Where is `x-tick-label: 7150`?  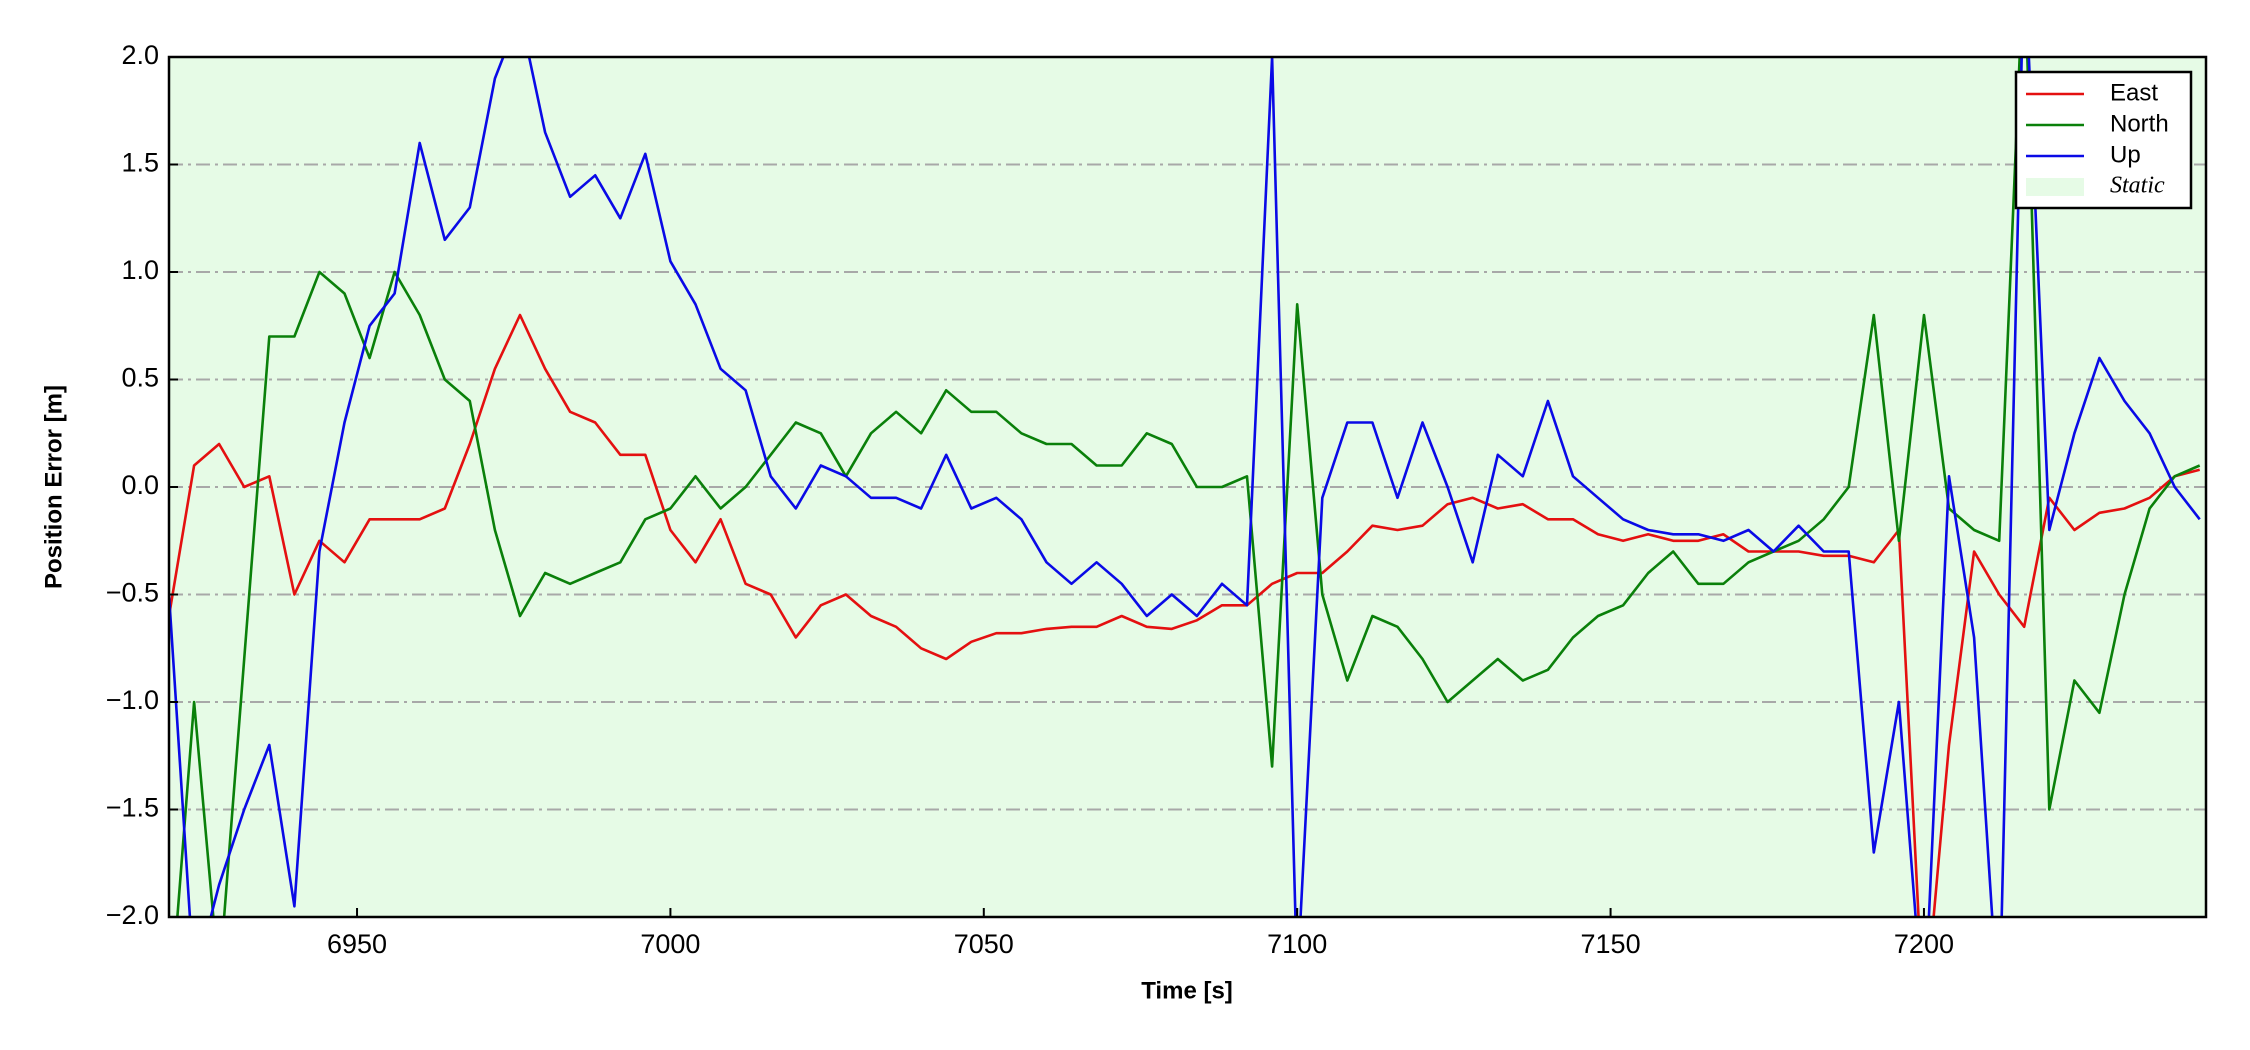
x-tick-label: 7150 is located at coordinates (1611, 944).